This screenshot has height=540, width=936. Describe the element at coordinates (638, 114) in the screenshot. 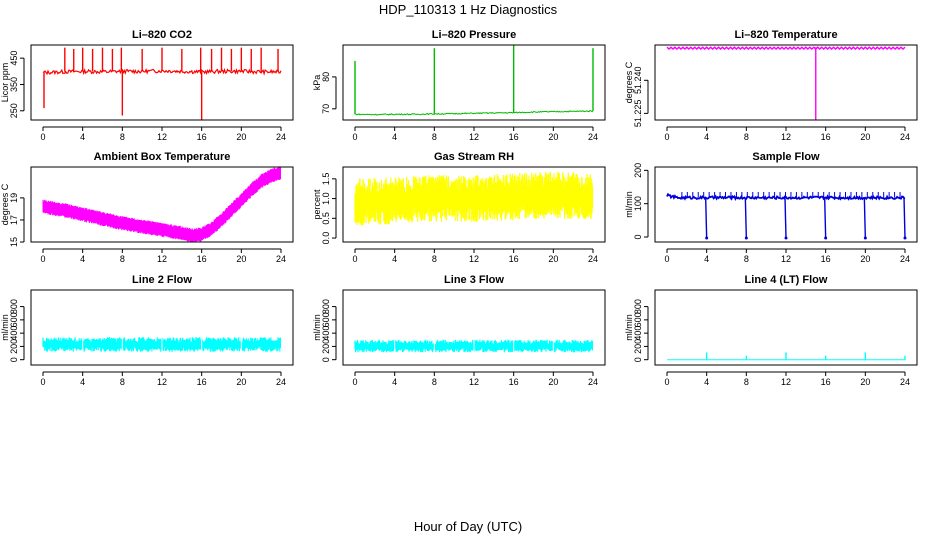

I see `y-tick-label: 51.225` at that location.